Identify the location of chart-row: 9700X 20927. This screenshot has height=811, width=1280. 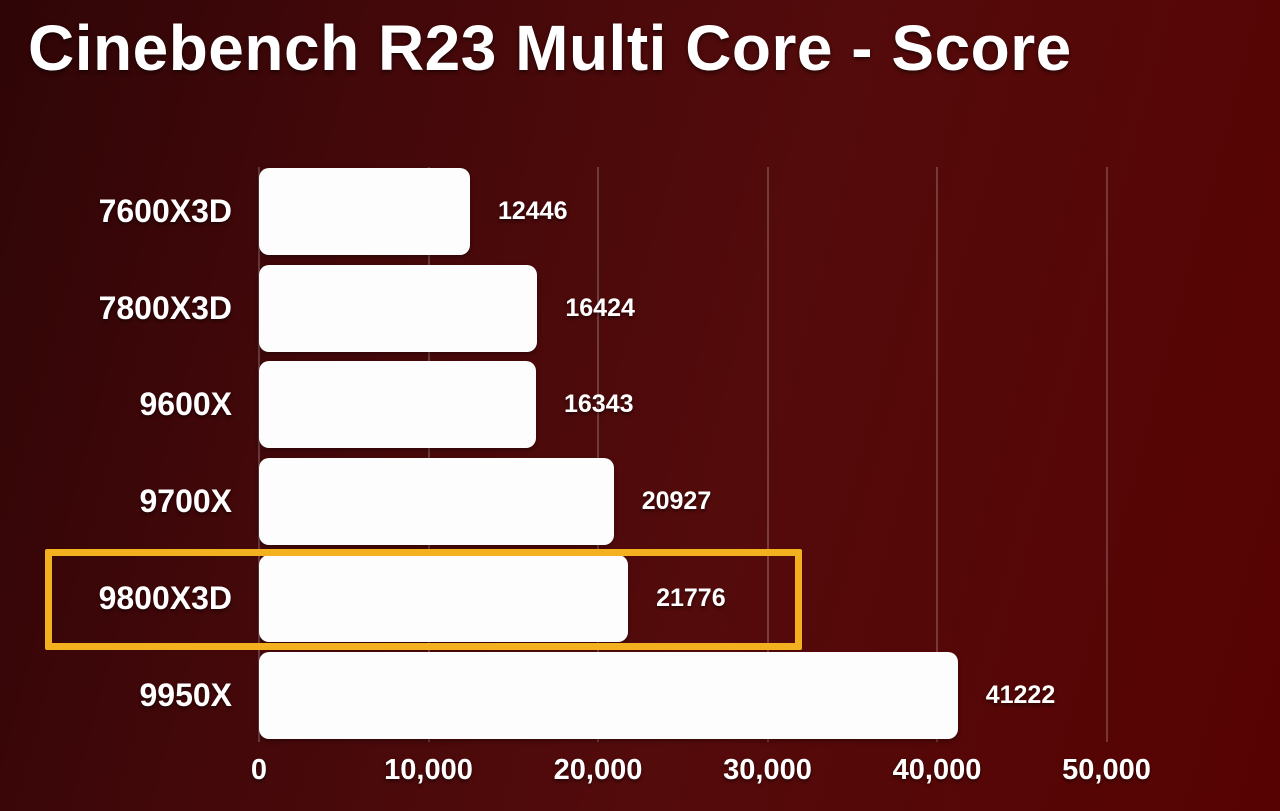
(640, 502).